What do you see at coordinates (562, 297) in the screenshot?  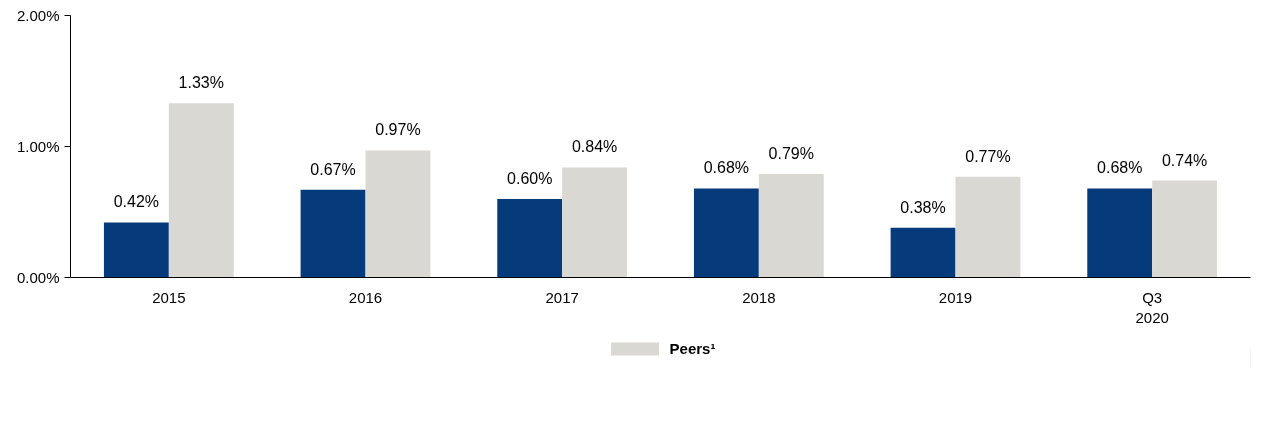 I see `x-tick-label: 2017` at bounding box center [562, 297].